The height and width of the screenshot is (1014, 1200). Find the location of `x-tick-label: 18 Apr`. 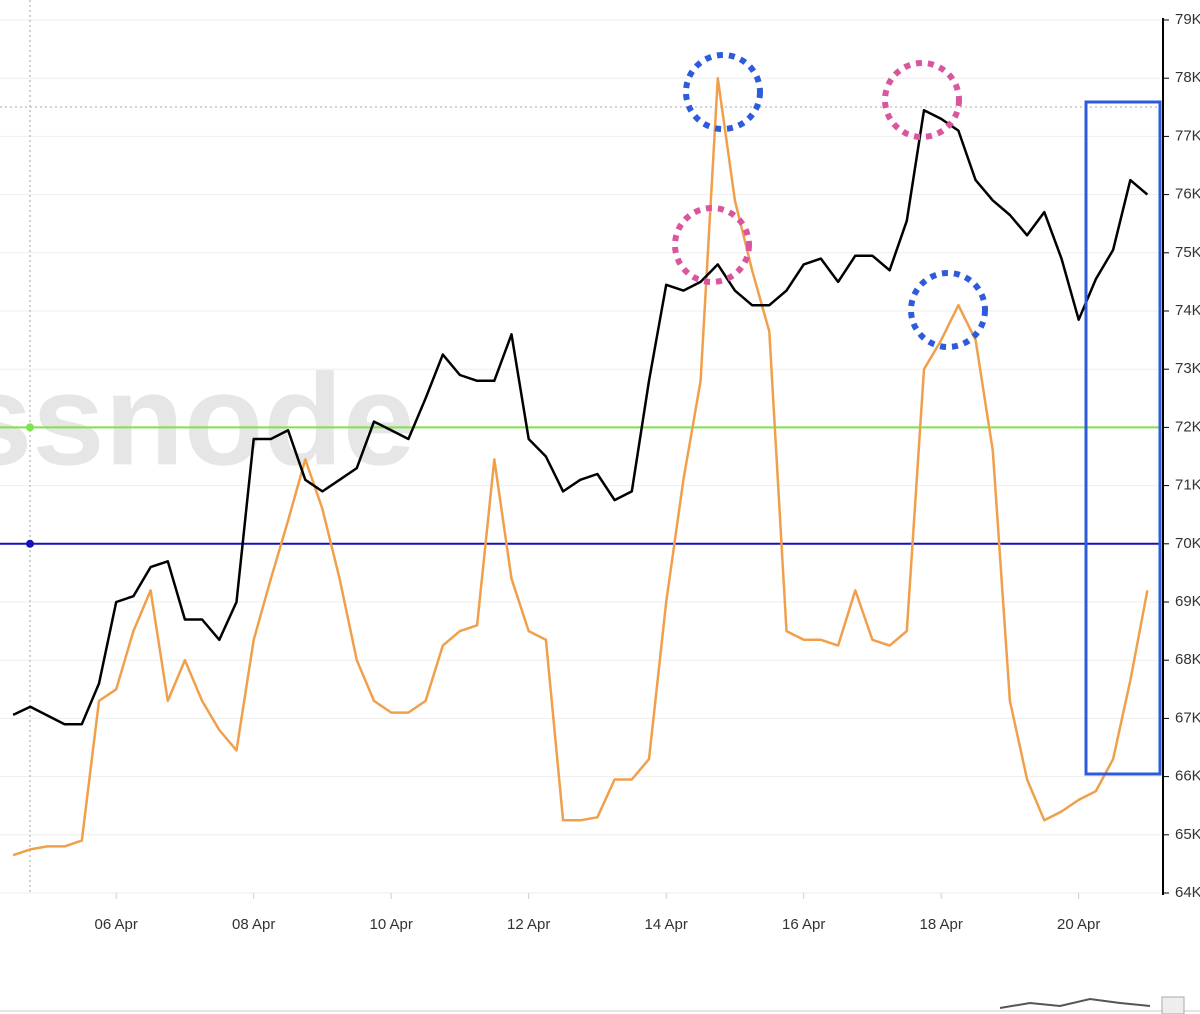

x-tick-label: 18 Apr is located at coordinates (941, 924).